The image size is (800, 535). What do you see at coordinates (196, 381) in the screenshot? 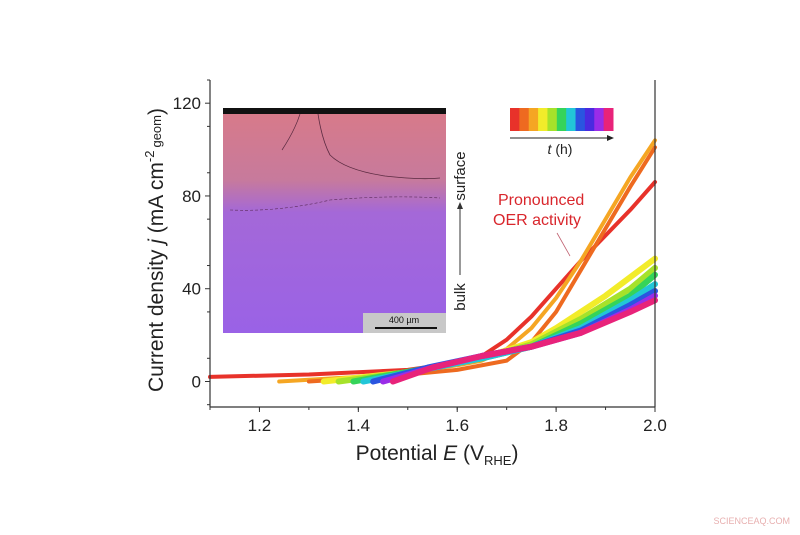
I see `y-tick-label: 0` at bounding box center [196, 381].